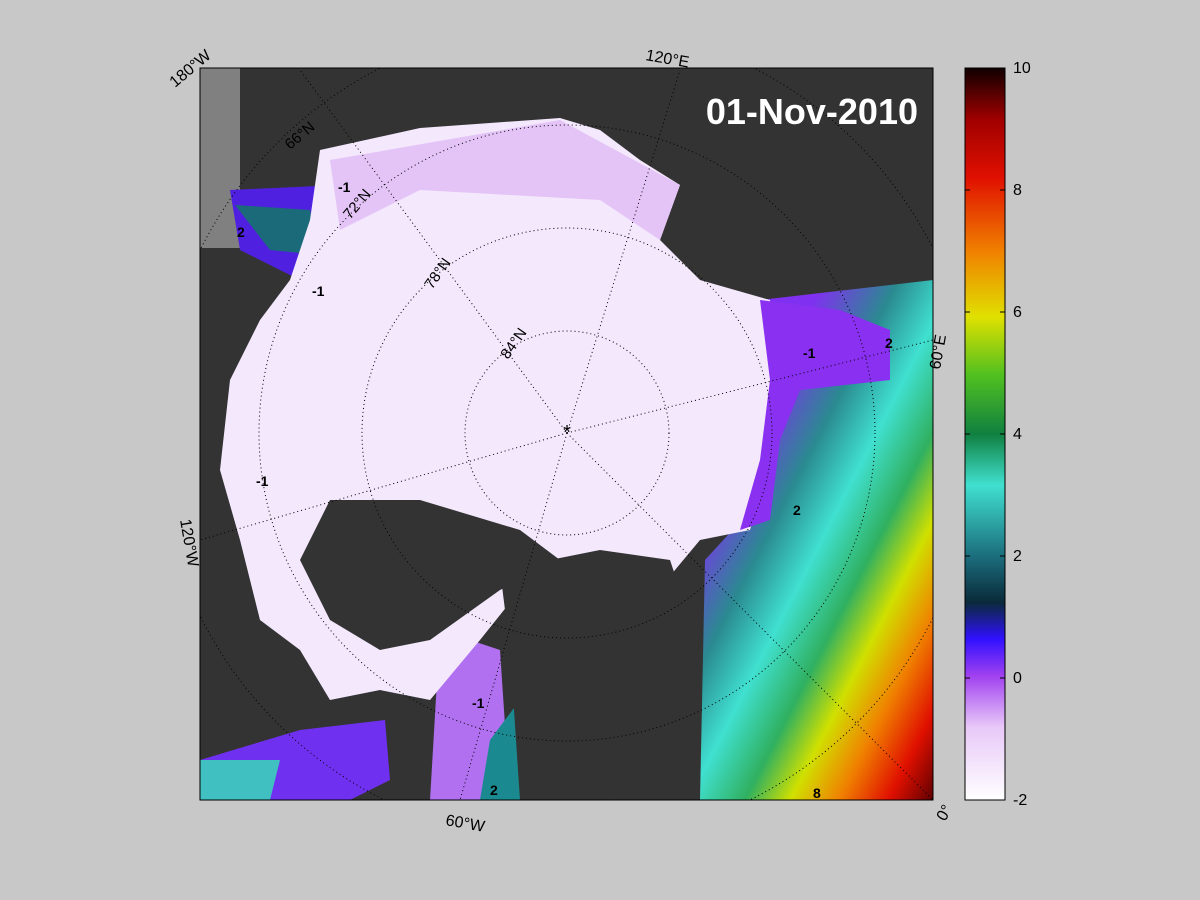  What do you see at coordinates (600, 675) in the screenshot?
I see `greenland` at bounding box center [600, 675].